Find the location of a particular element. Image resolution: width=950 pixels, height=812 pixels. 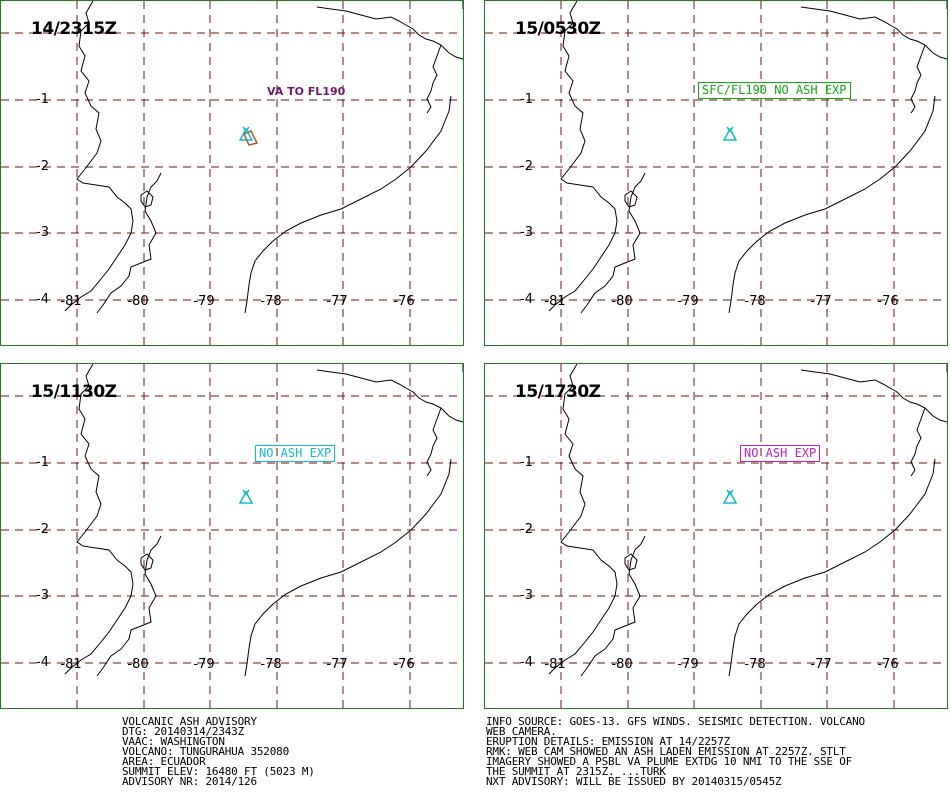

ash-cloud-area is located at coordinates (251, 138).